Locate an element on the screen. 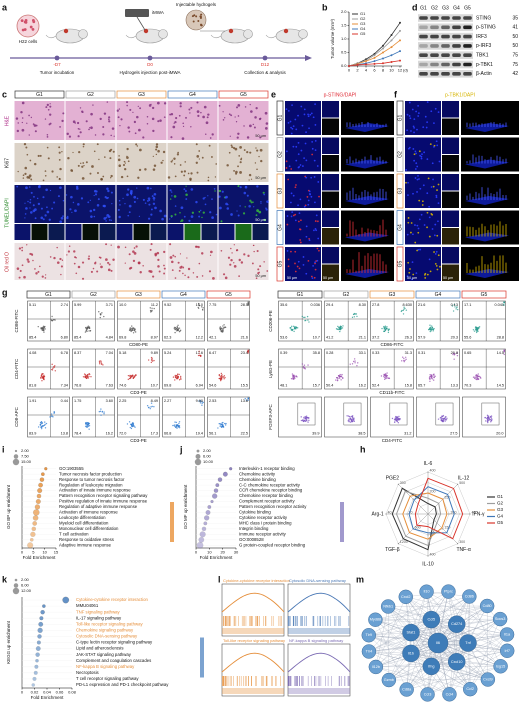  x-axis-title: CD4-FITC is located at coordinates (392, 440).